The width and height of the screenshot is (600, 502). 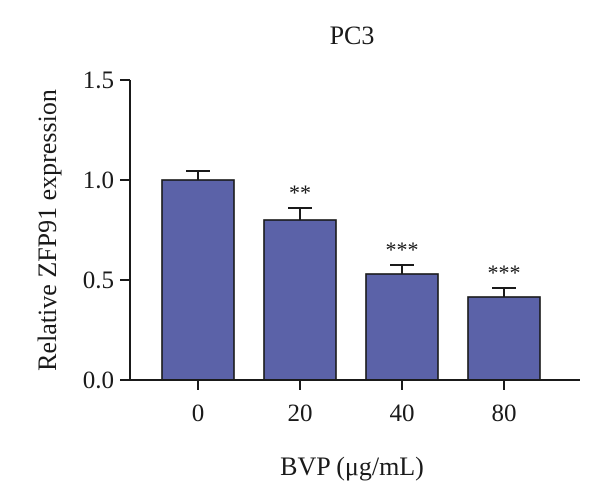 What do you see at coordinates (106, 230) in the screenshot?
I see `y-ticks-layer: 0.0 0.5 1.0 1.5` at bounding box center [106, 230].